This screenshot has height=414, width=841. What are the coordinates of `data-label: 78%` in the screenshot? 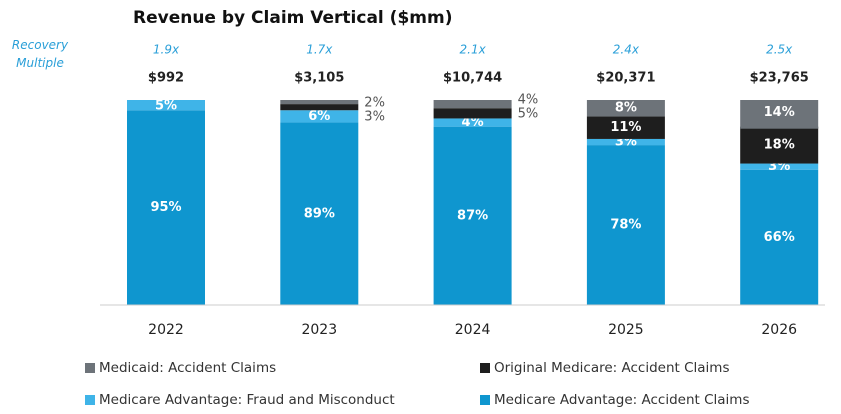 It's located at (625, 225).